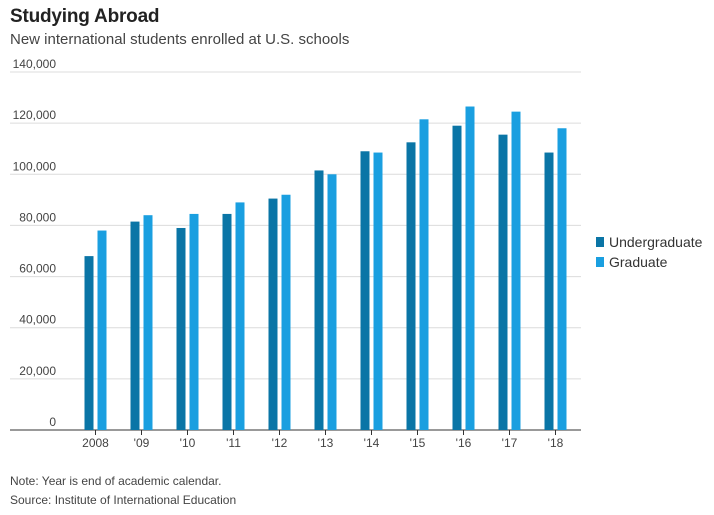  What do you see at coordinates (52, 422) in the screenshot?
I see `y-tick-label-0: 0` at bounding box center [52, 422].